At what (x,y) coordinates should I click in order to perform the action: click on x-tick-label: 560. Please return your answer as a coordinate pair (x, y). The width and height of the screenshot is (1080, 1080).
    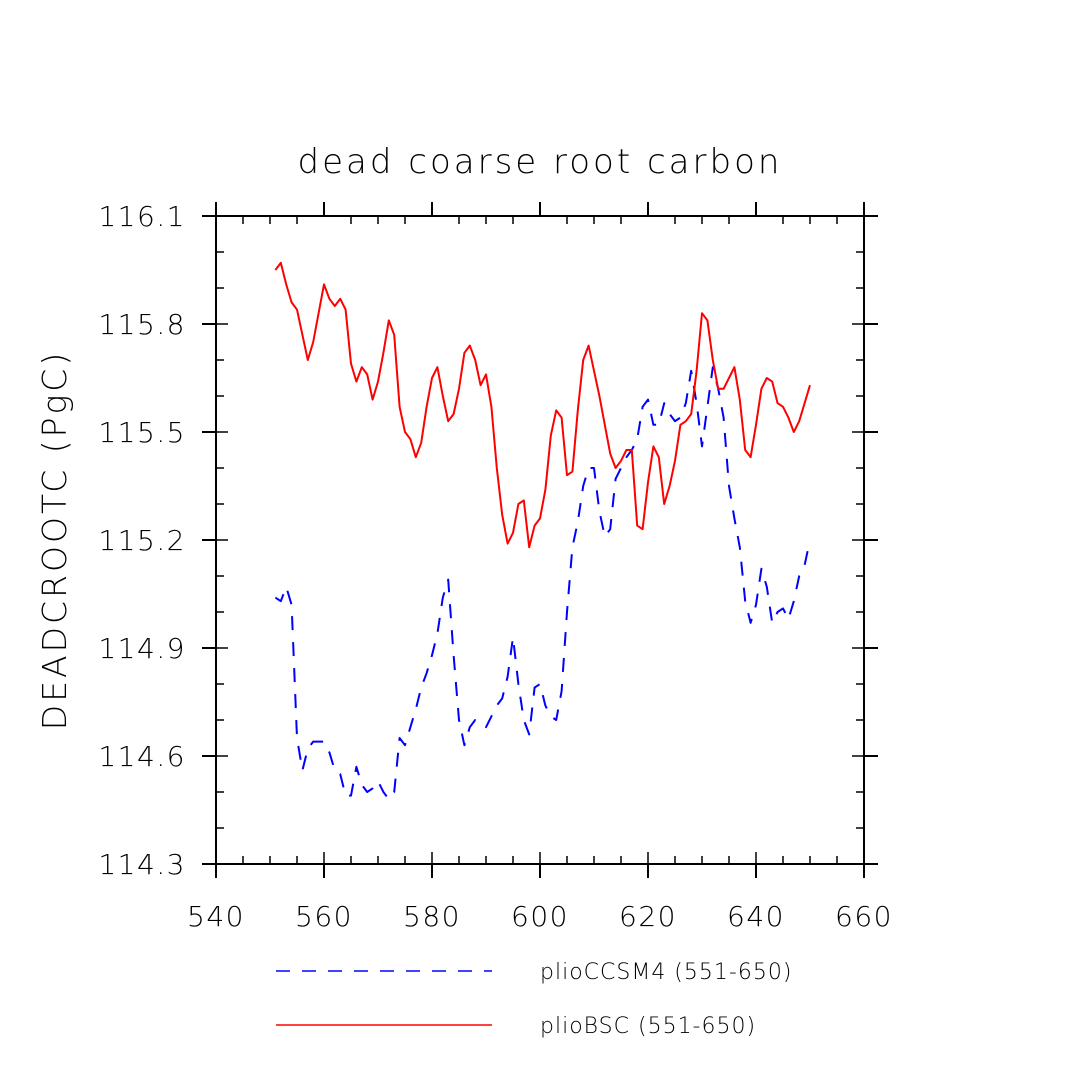
    Looking at the image, I should click on (324, 916).